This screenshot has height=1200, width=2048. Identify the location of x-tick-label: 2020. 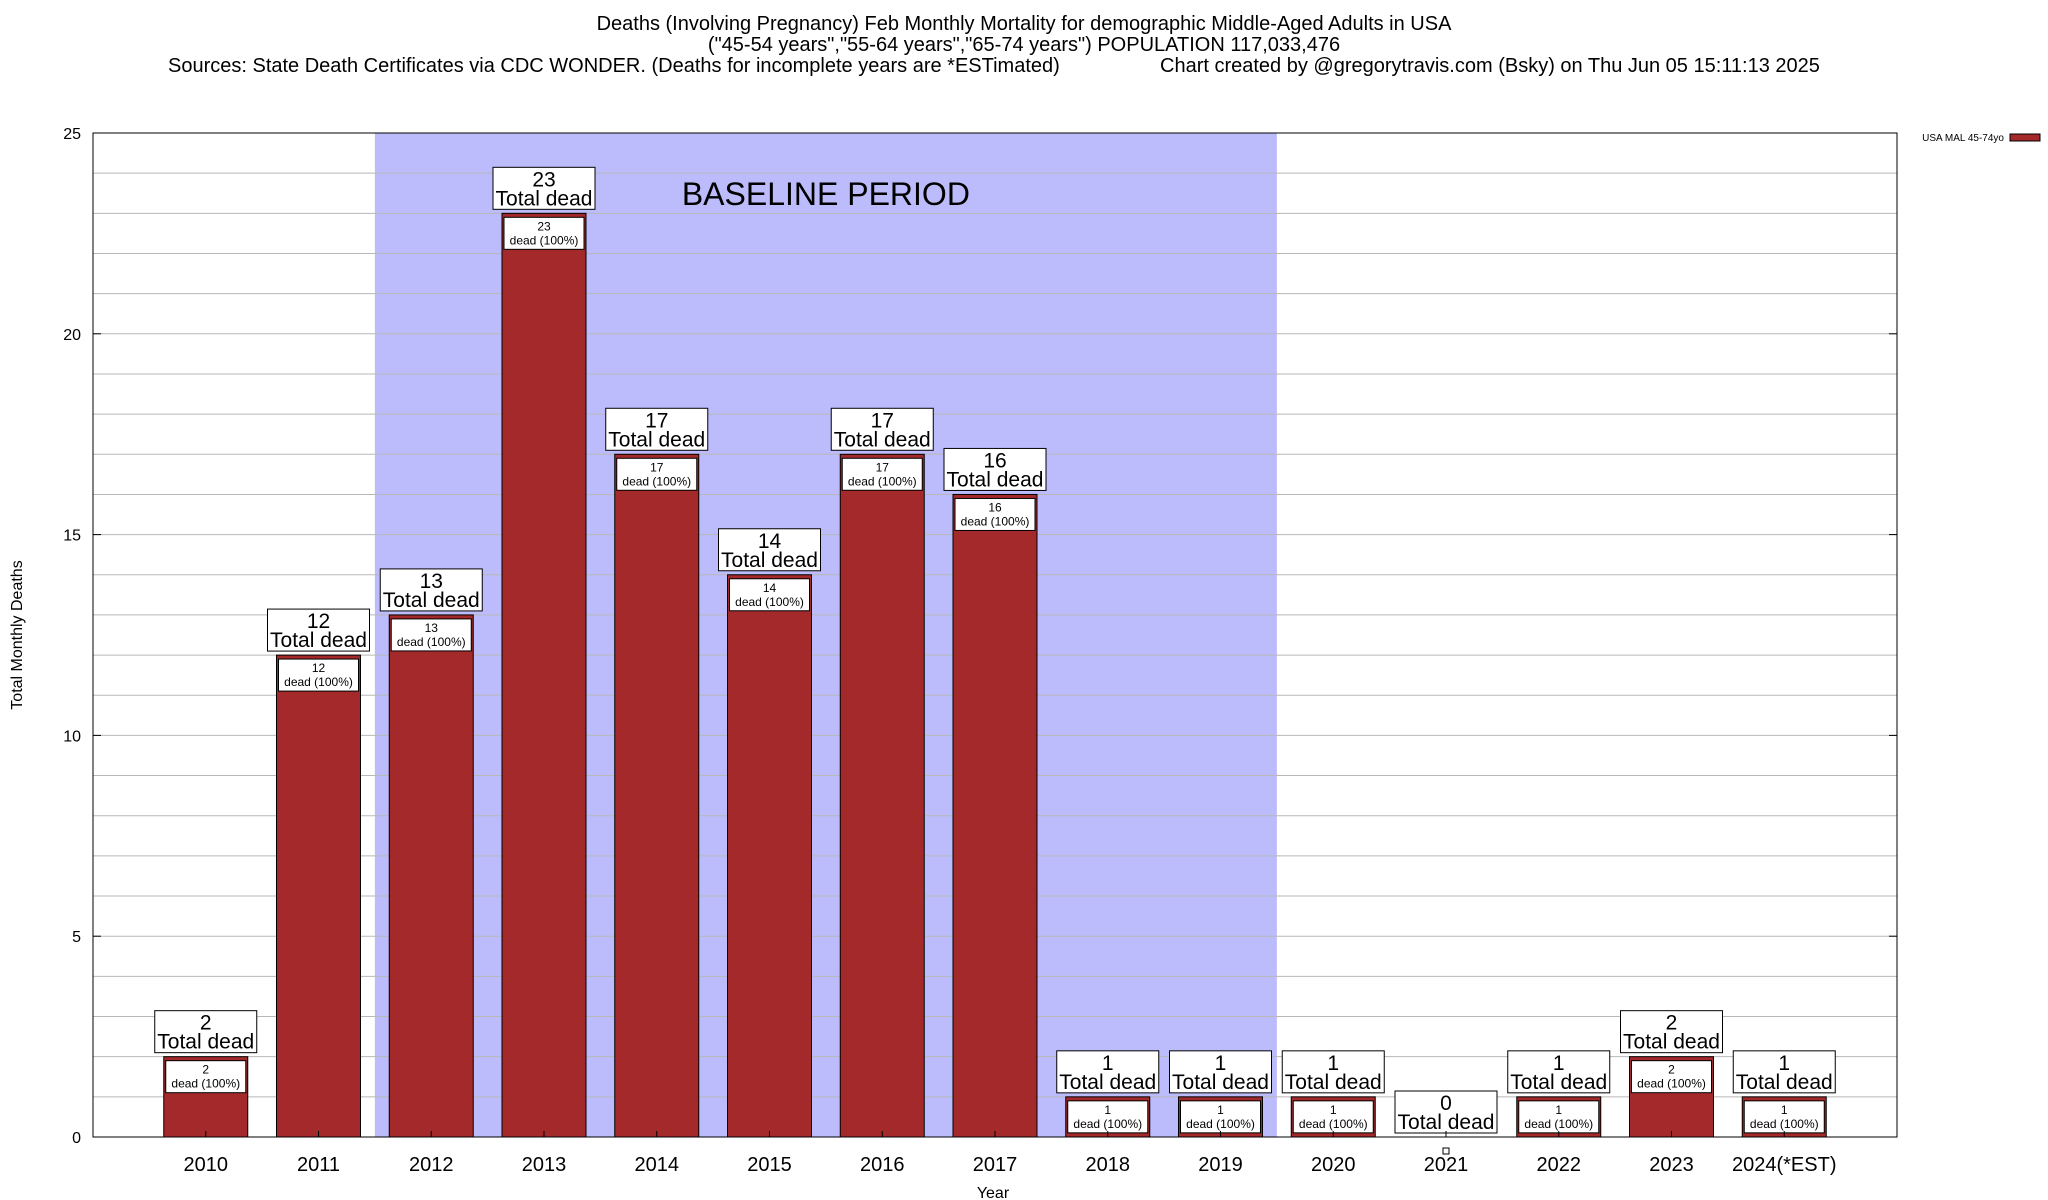
(1333, 1165).